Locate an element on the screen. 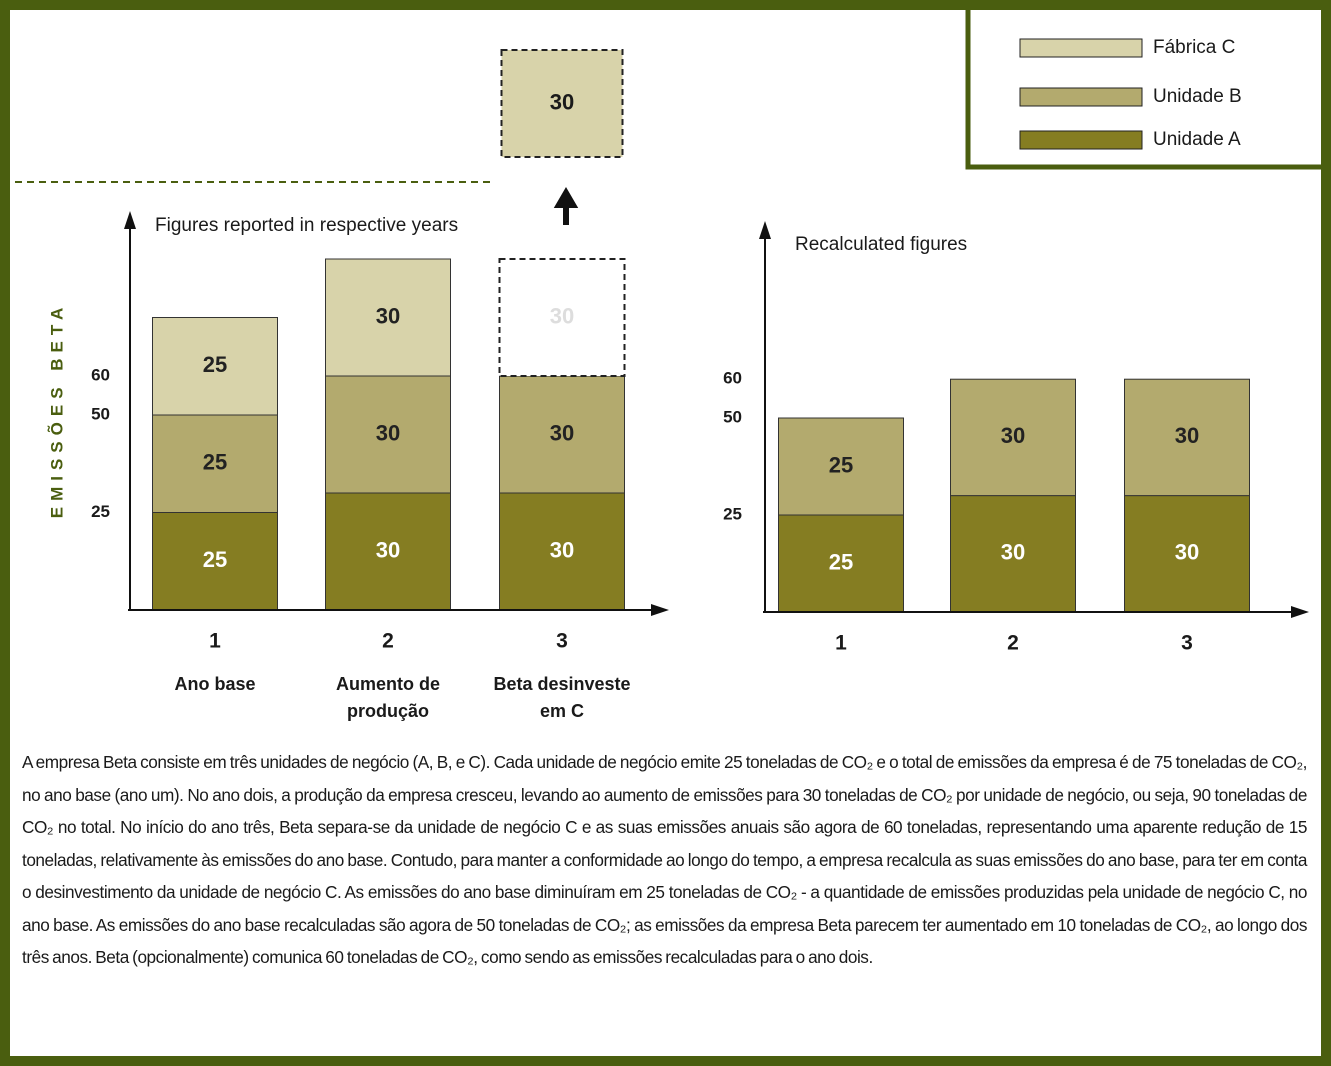 The height and width of the screenshot is (1066, 1331). arrow is located at coordinates (566, 206).